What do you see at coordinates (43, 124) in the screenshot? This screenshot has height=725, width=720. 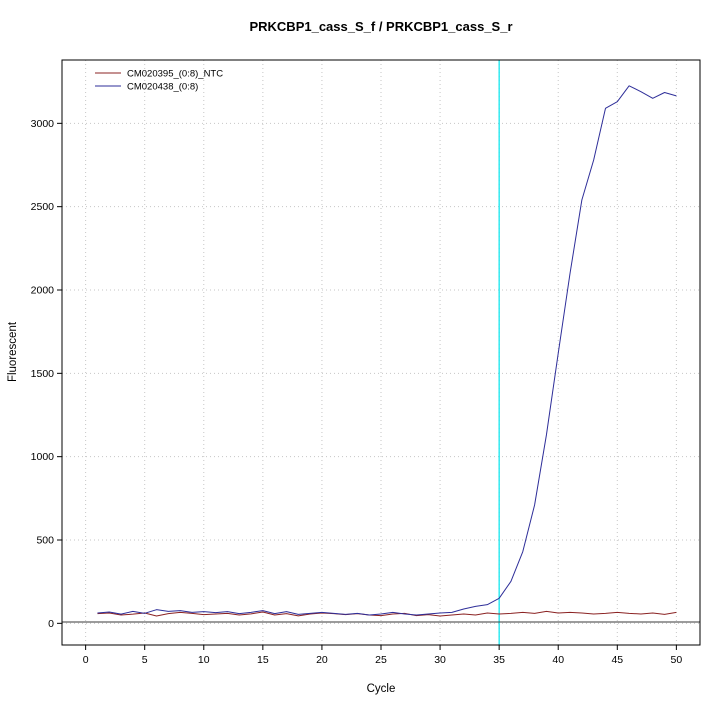 I see `y-tick-label: 3000` at bounding box center [43, 124].